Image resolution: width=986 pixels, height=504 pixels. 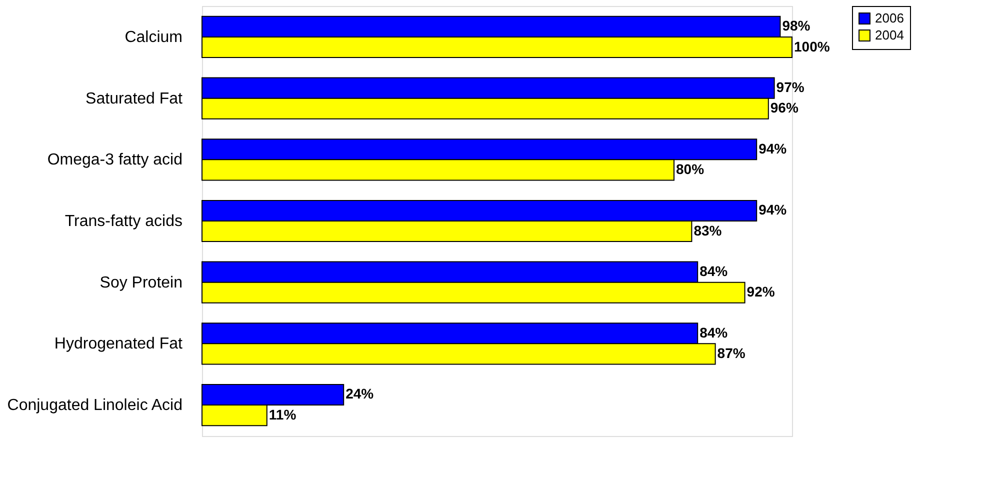 What do you see at coordinates (282, 414) in the screenshot?
I see `data-label: 11%` at bounding box center [282, 414].